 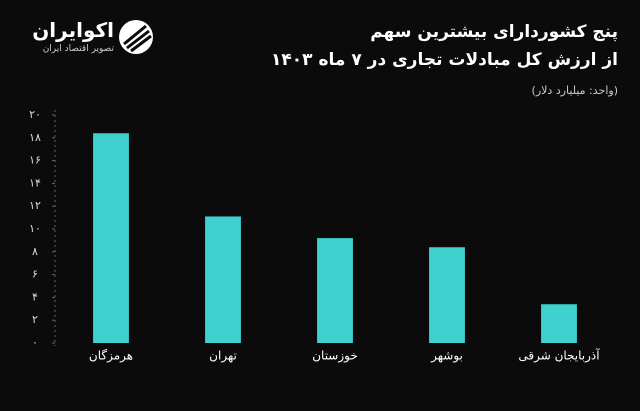 What do you see at coordinates (136, 37) in the screenshot?
I see `logo-icon` at bounding box center [136, 37].